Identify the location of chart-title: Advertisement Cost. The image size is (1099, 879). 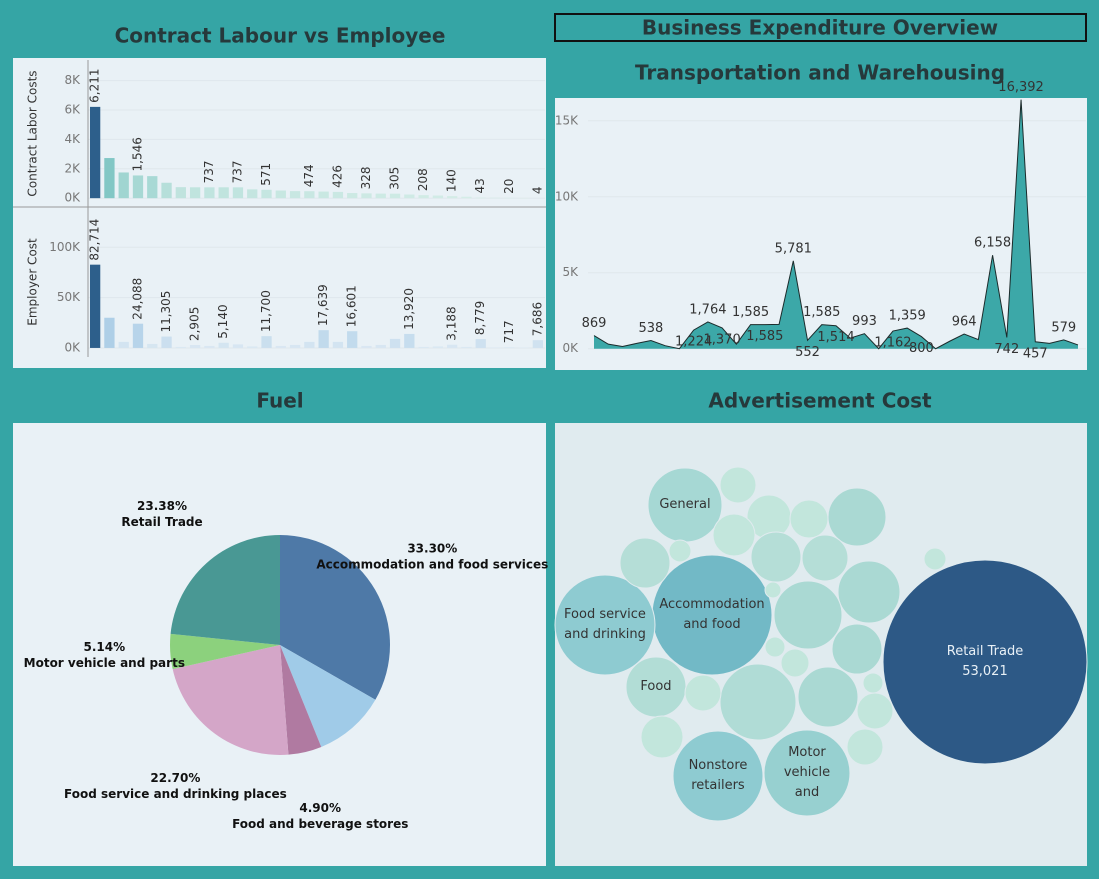
(820, 401).